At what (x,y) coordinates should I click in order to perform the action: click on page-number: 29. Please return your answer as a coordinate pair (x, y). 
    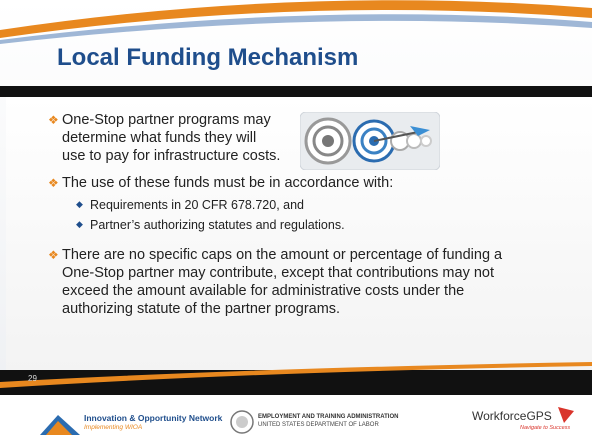
    Looking at the image, I should click on (32, 378).